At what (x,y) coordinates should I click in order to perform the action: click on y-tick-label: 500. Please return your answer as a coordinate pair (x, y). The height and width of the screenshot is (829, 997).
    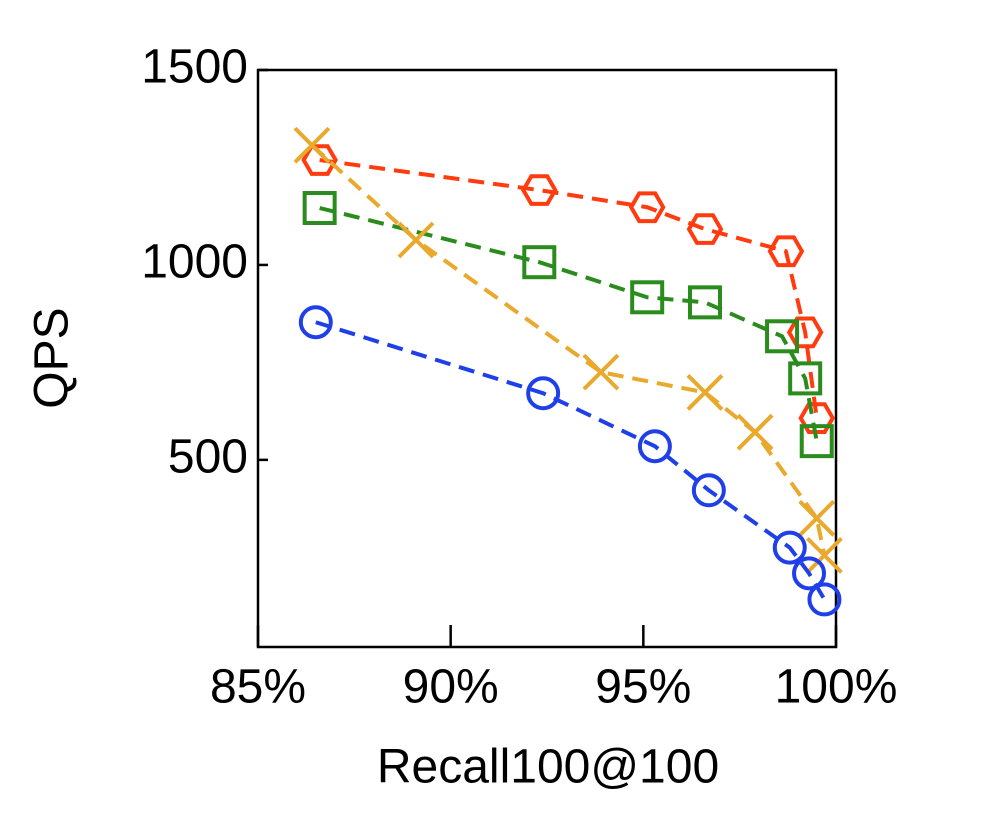
    Looking at the image, I should click on (208, 457).